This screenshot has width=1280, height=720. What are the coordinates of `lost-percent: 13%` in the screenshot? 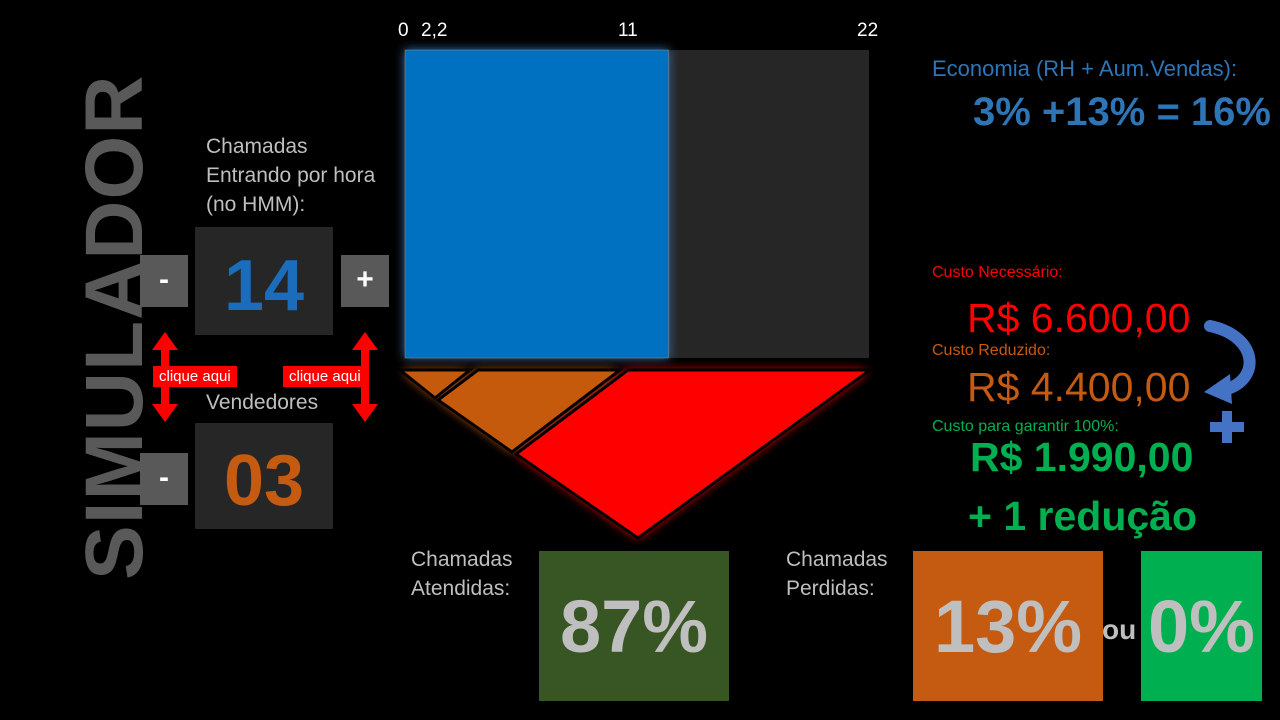 It's located at (1008, 626).